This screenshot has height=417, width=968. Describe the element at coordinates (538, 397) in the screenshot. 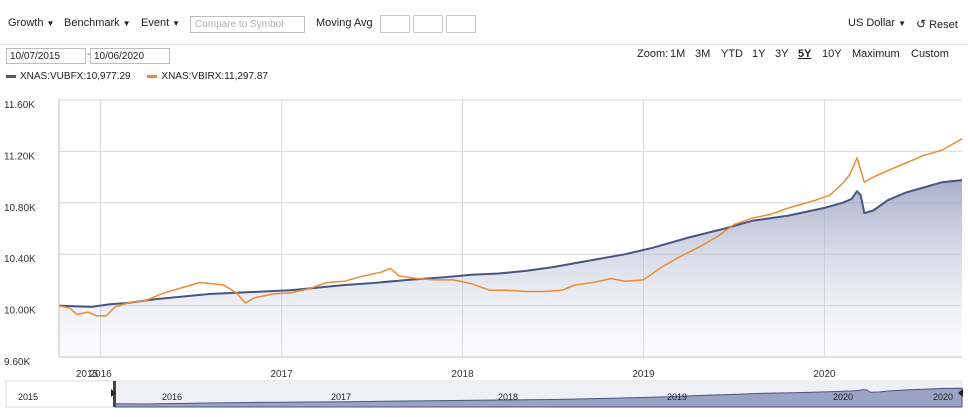

I see `navigator-series` at that location.